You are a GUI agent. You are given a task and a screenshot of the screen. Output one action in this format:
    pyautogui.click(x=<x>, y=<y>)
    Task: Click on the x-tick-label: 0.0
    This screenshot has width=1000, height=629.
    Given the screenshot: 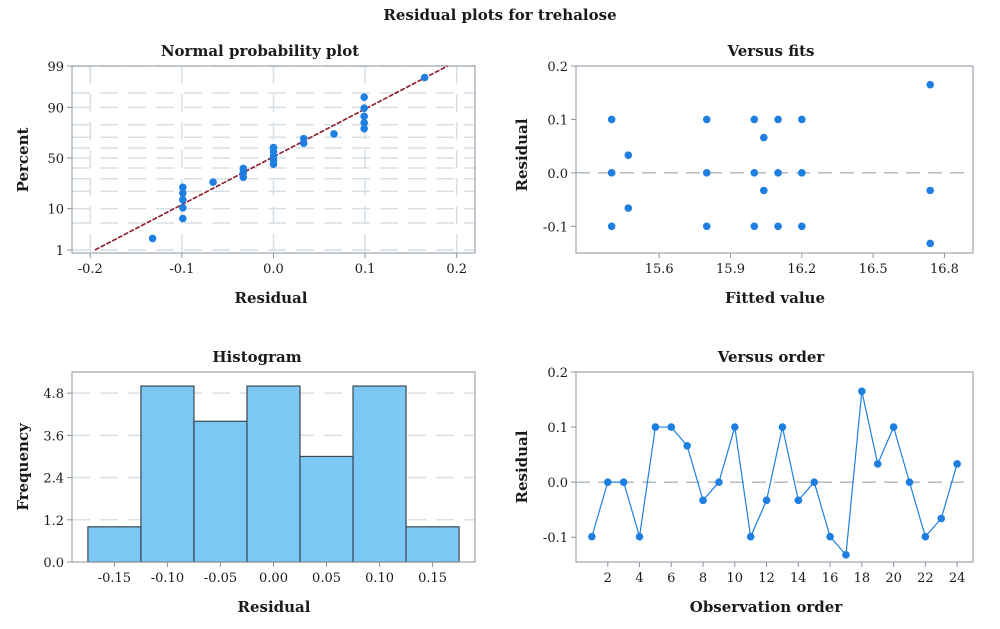 What is the action you would take?
    pyautogui.click(x=273, y=269)
    